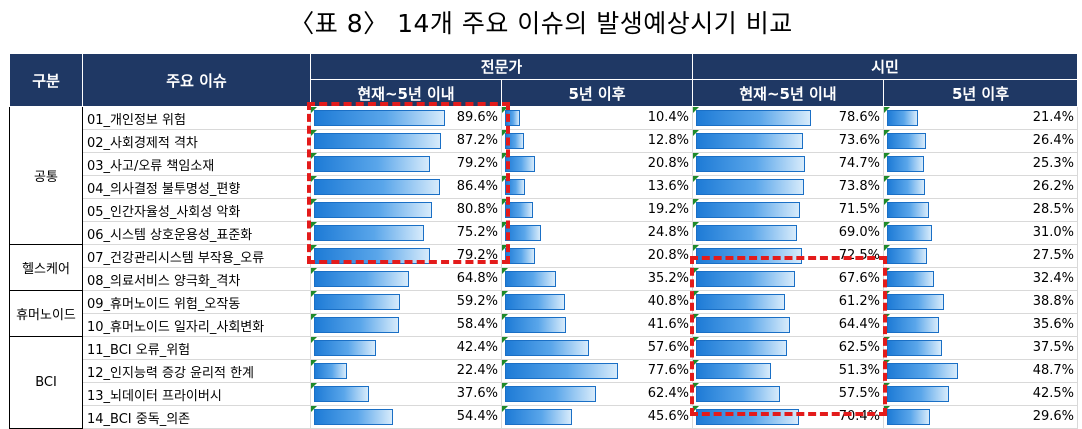 The height and width of the screenshot is (429, 1082). I want to click on table-row: 10_휴머노이드 일자리_사회변화 58.4% 41.6% 64.4% 35.6%, so click(544, 325).